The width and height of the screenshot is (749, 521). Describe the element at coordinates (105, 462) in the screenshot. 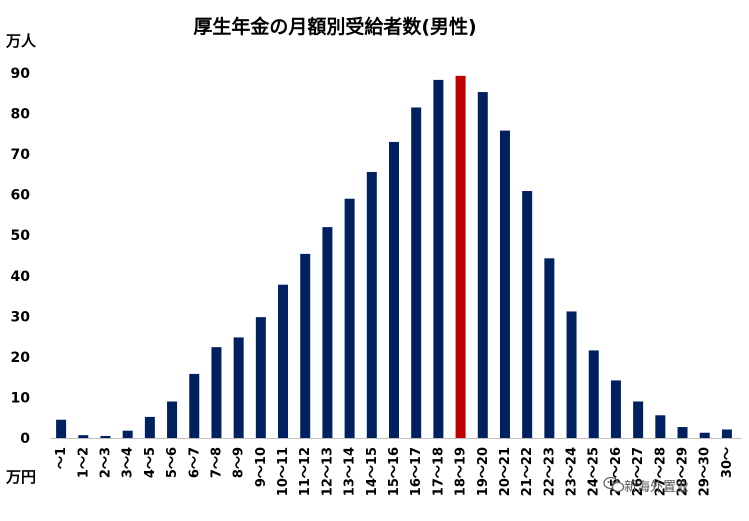

I see `x-tick-label: 2～3` at that location.